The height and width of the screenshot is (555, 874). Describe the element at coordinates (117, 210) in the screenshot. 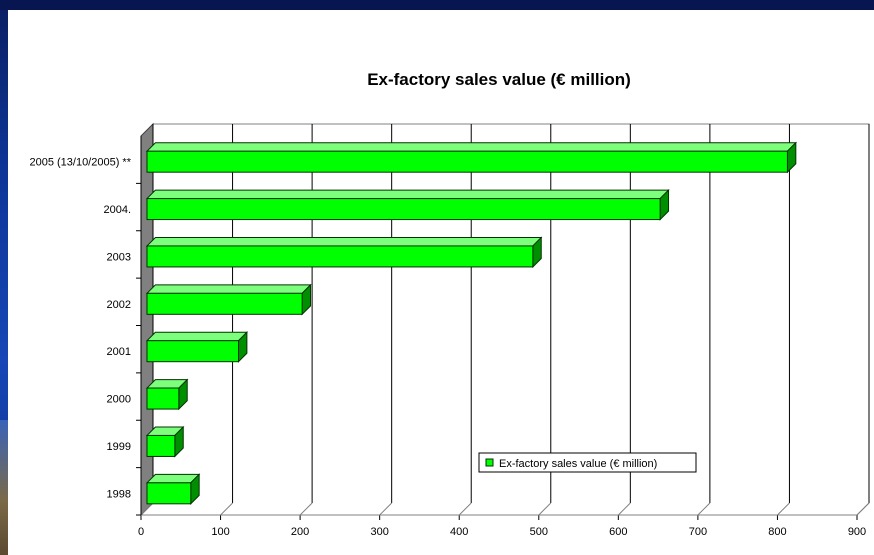

I see `y-tick-label: 2004.` at that location.